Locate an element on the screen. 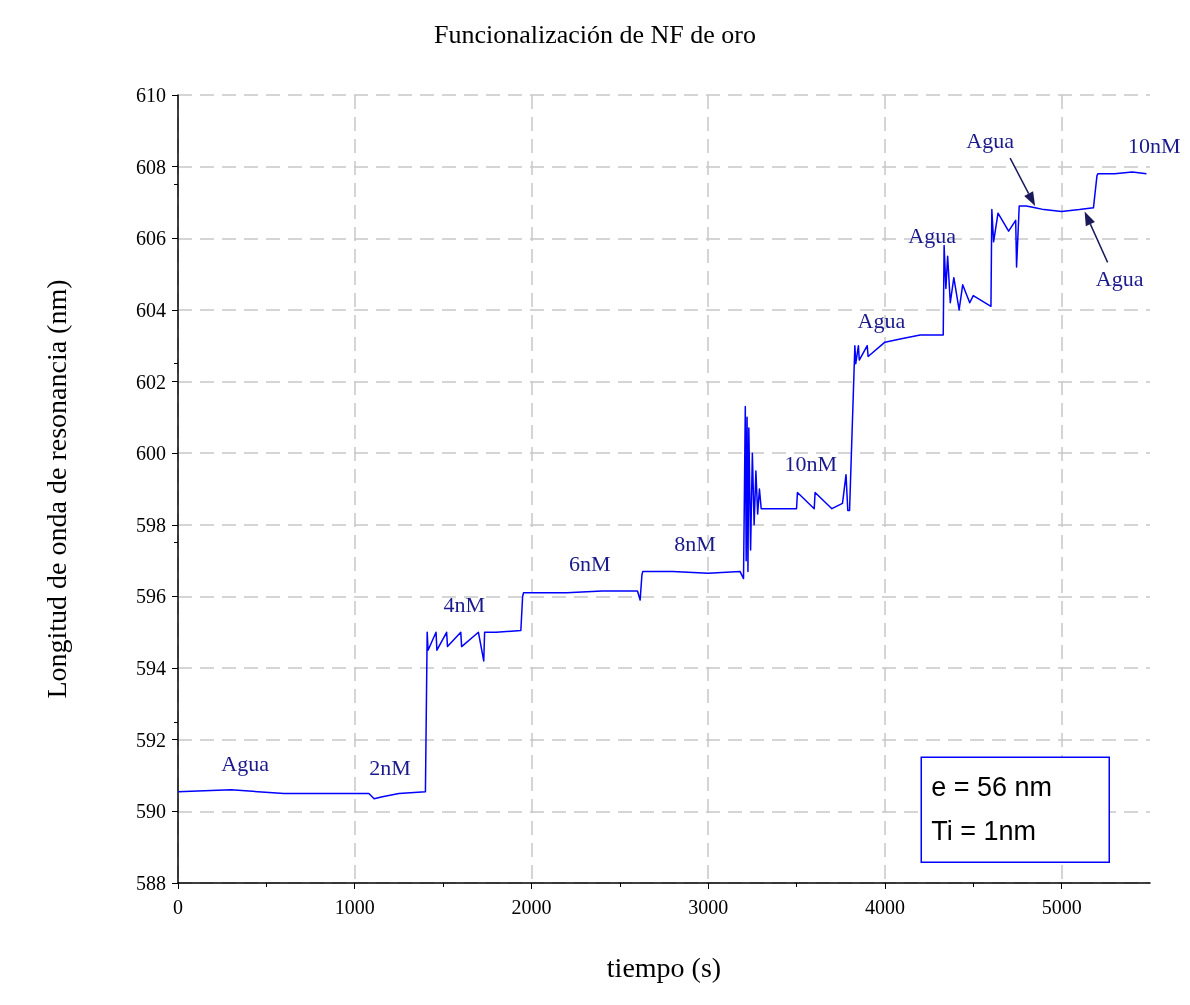 The height and width of the screenshot is (1005, 1190). y-tick-label: 602 is located at coordinates (151, 381).